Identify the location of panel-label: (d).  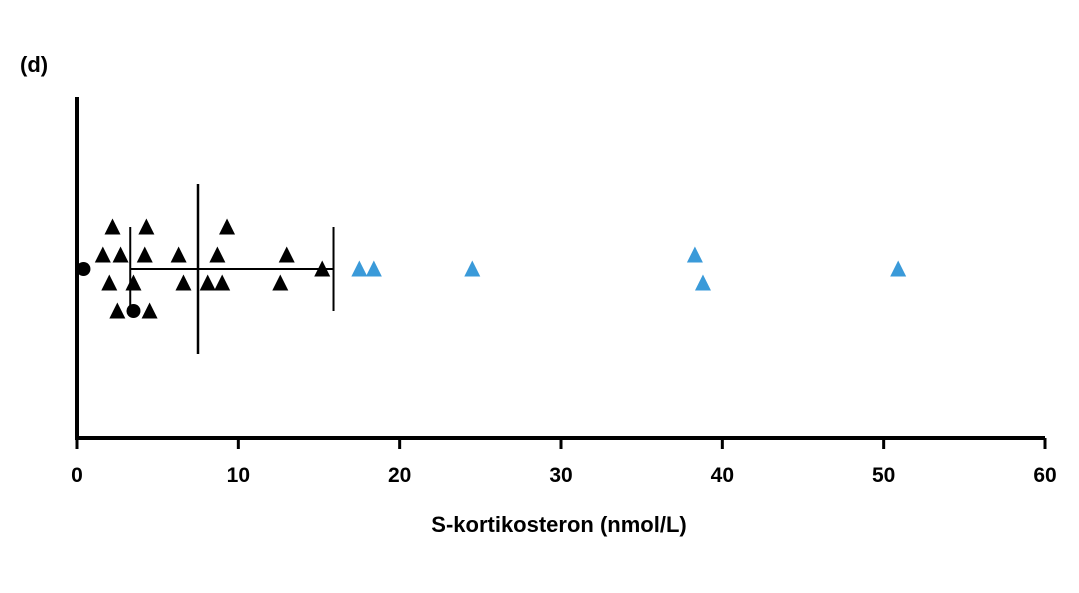
(34, 64).